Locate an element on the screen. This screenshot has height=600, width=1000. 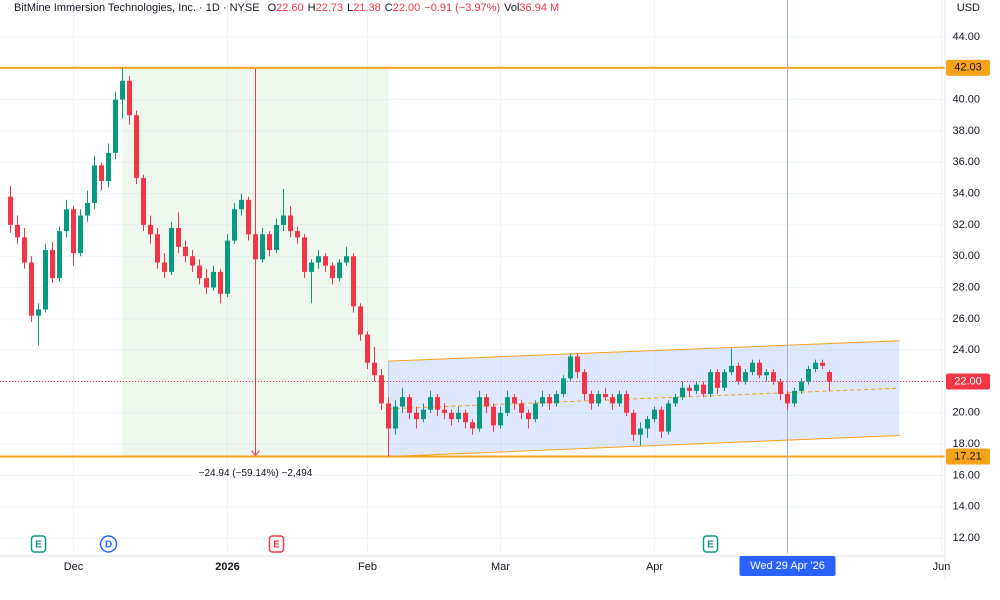
y-tick-label: 32.00 is located at coordinates (966, 225).